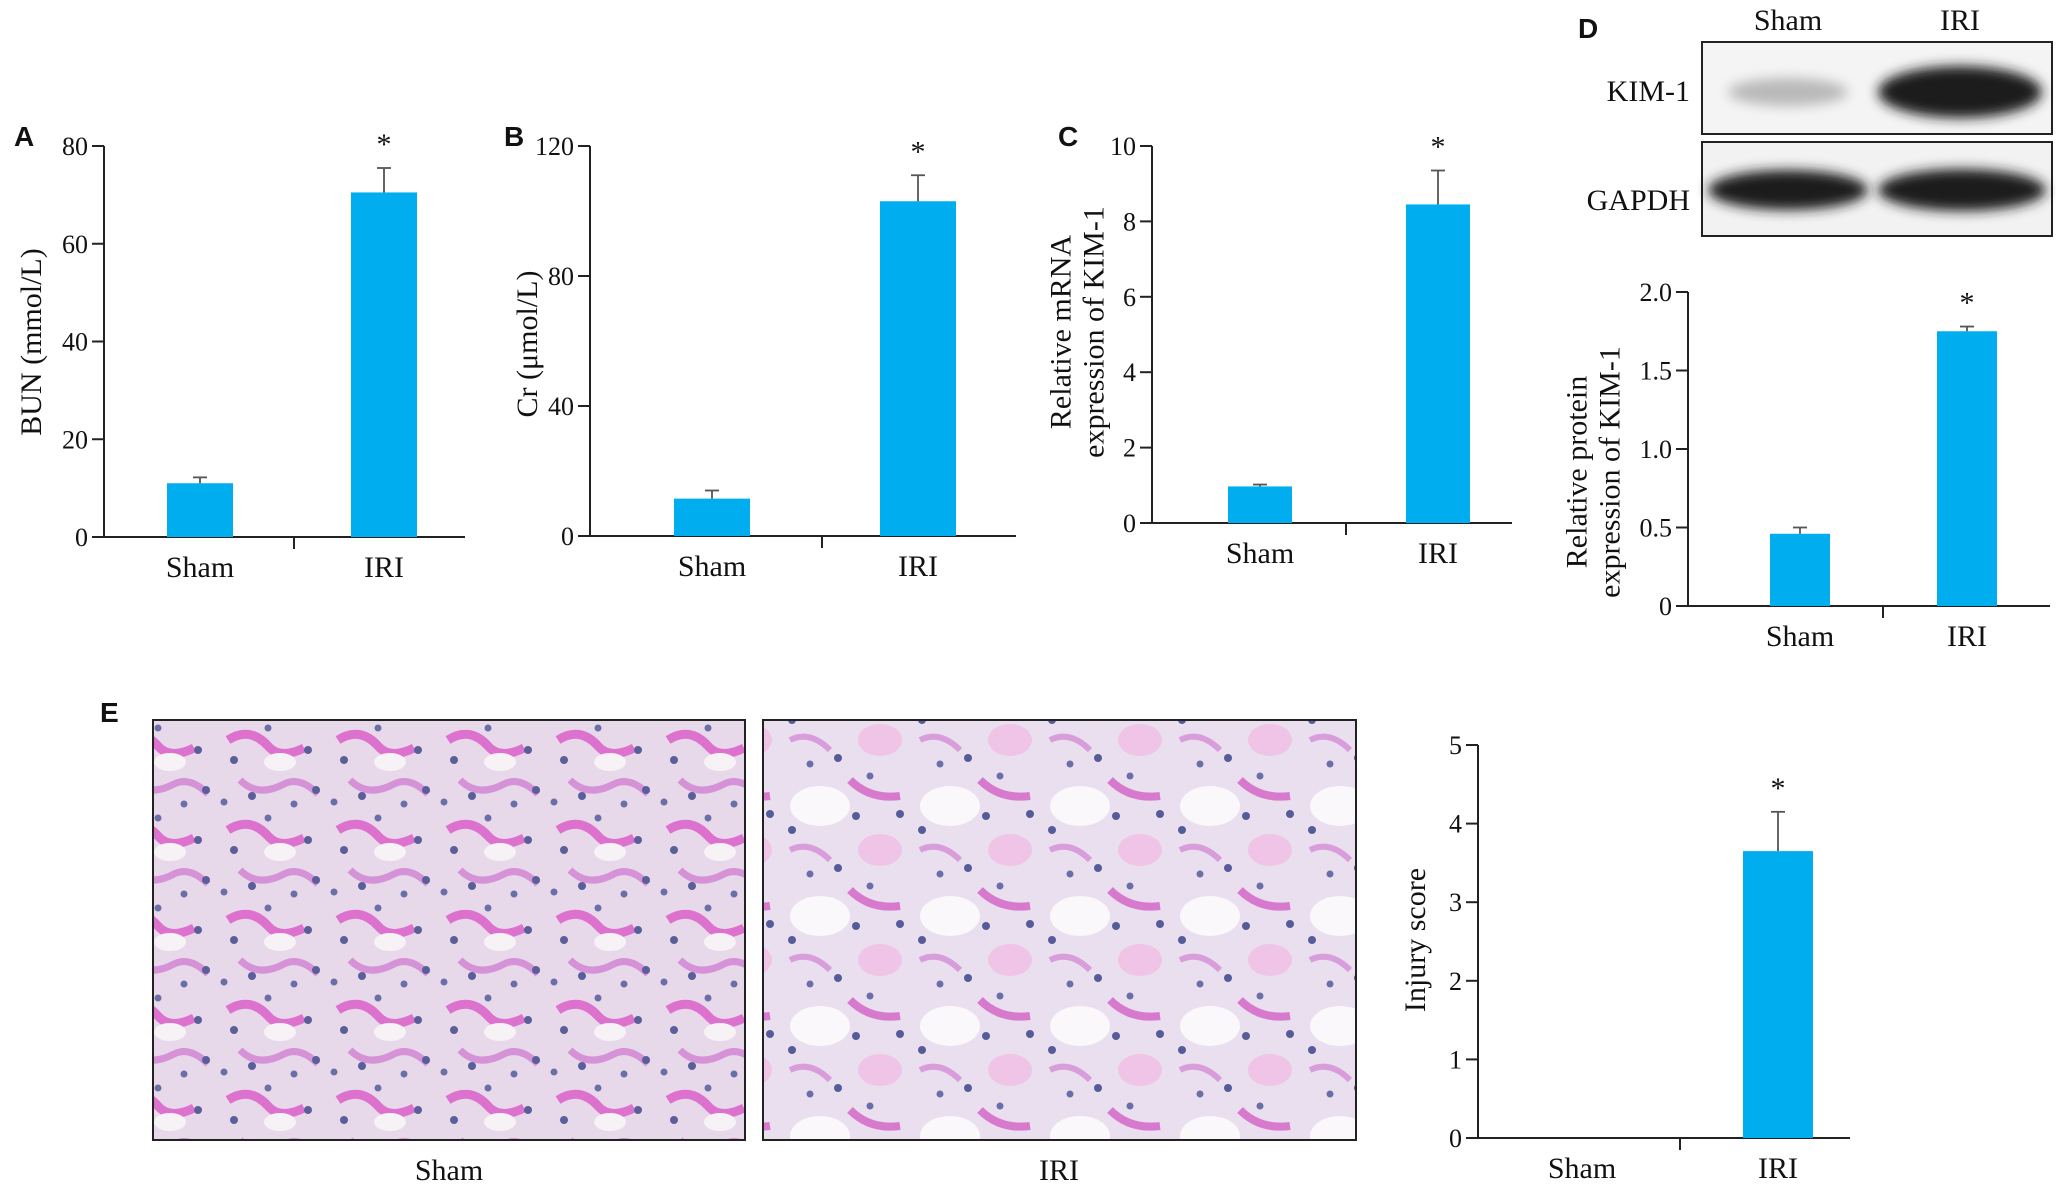 This screenshot has width=2056, height=1190. I want to click on panel-letter-b: B, so click(514, 136).